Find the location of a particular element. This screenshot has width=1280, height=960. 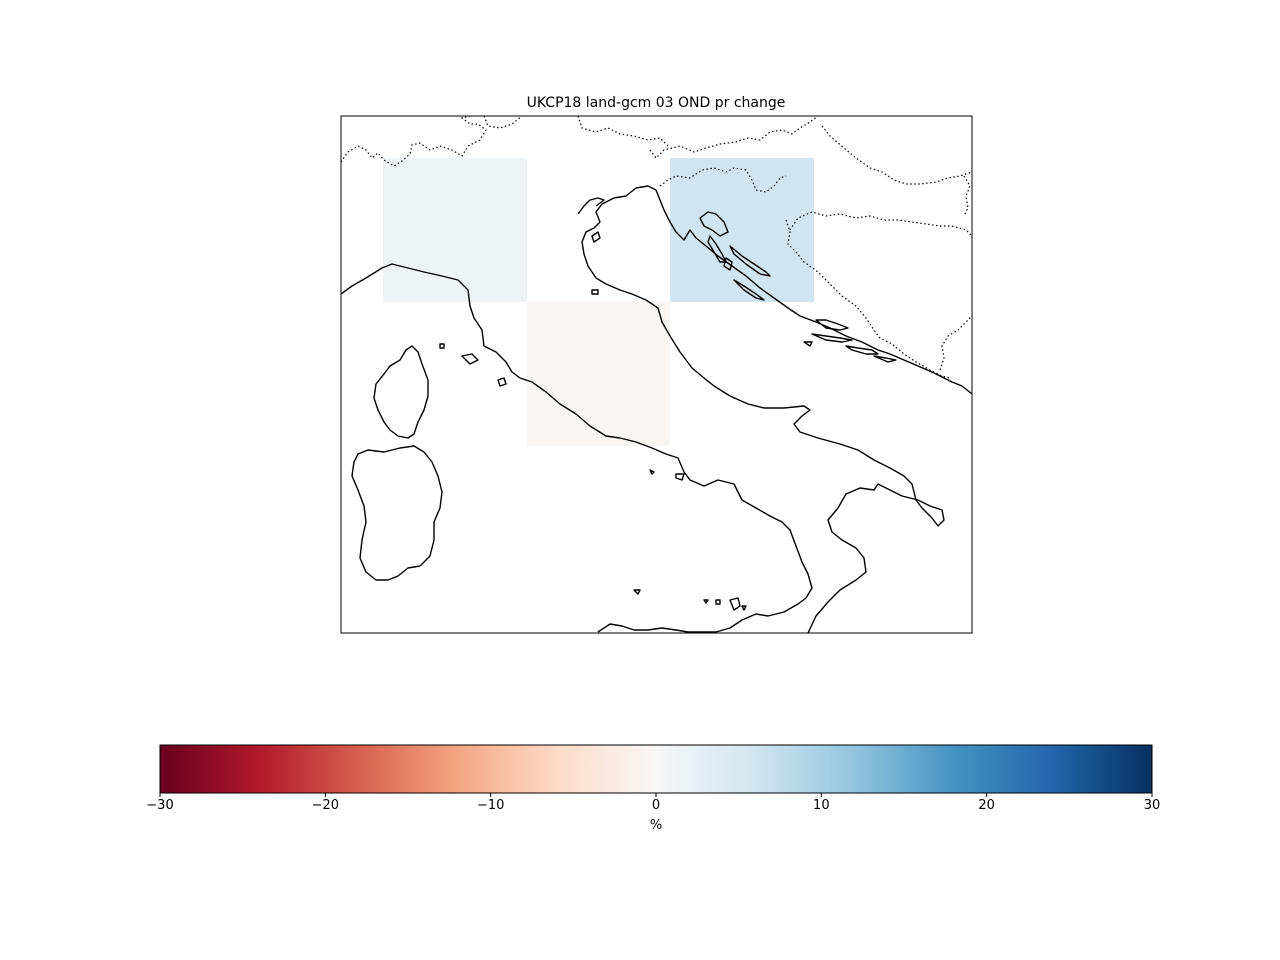

coast-island-elba is located at coordinates (470, 359).